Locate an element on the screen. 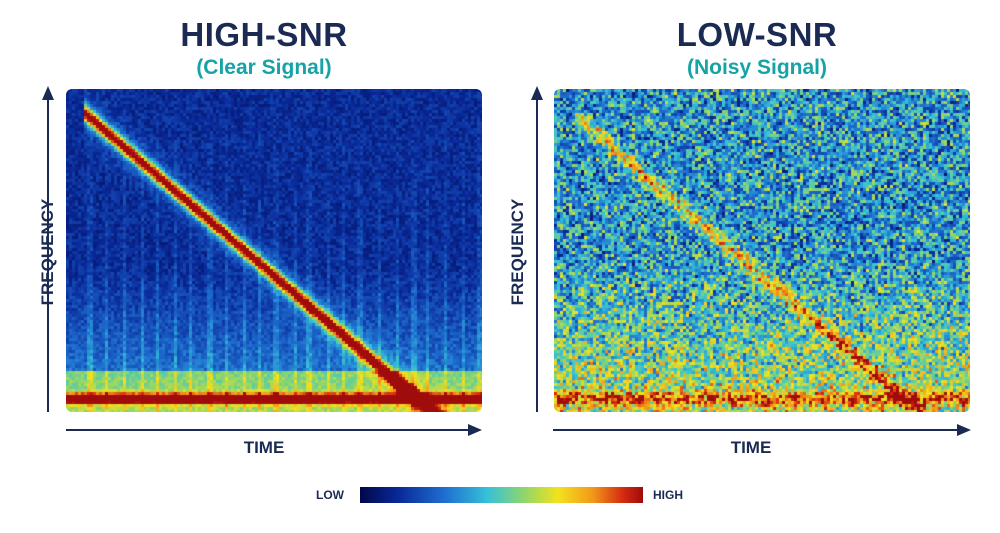 This screenshot has width=1000, height=533. panel-subtitle-high-snr: (Clear Signal) is located at coordinates (264, 67).